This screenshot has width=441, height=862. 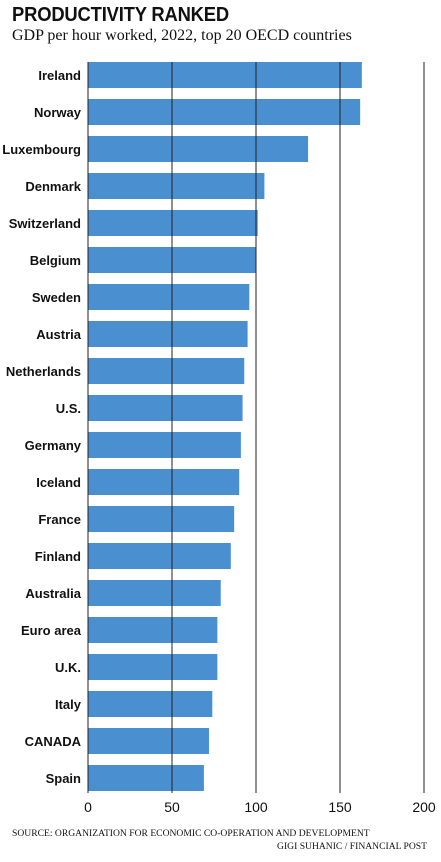 What do you see at coordinates (63, 778) in the screenshot?
I see `category-label: Spain` at bounding box center [63, 778].